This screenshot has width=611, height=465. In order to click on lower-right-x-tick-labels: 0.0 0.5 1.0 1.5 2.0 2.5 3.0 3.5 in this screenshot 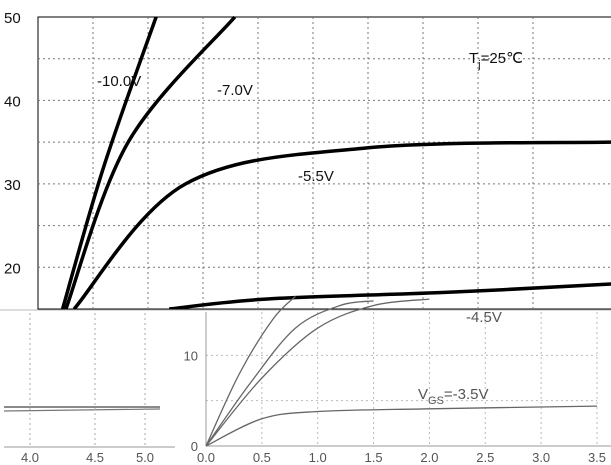, I will do `click(401, 457)`.